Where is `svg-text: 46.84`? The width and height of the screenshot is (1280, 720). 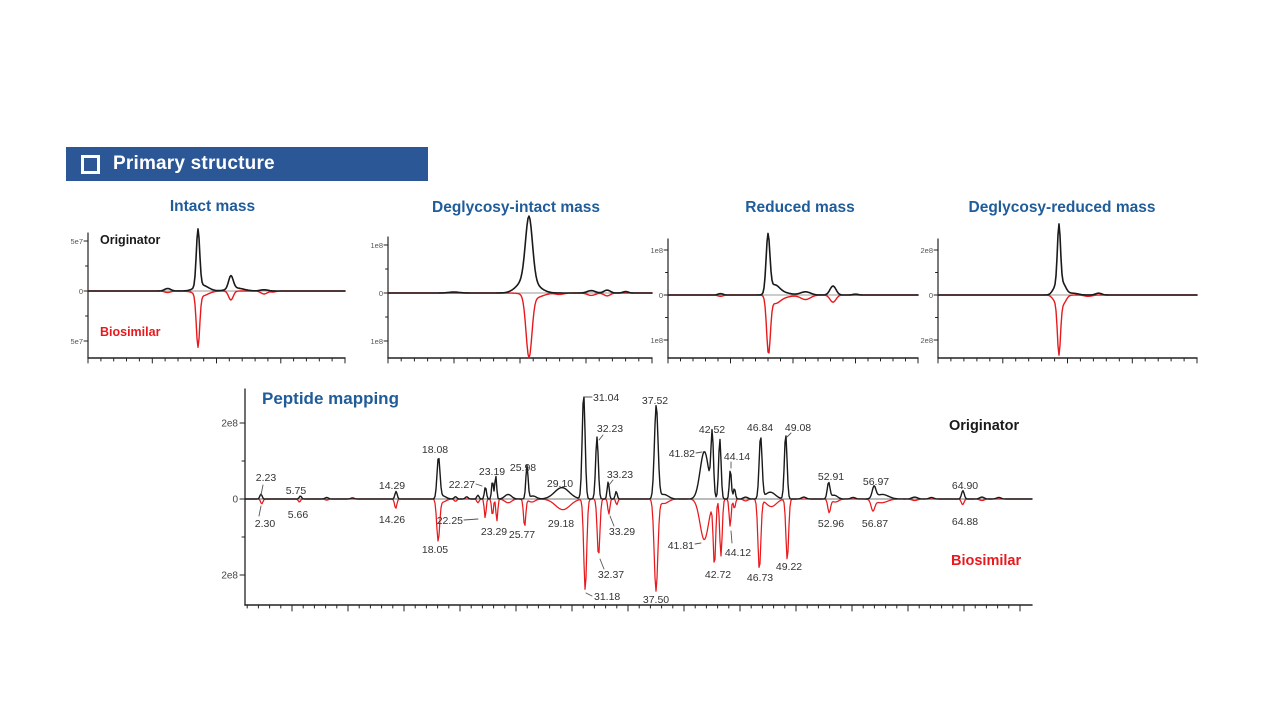 svg-text: 46.84 is located at coordinates (760, 428).